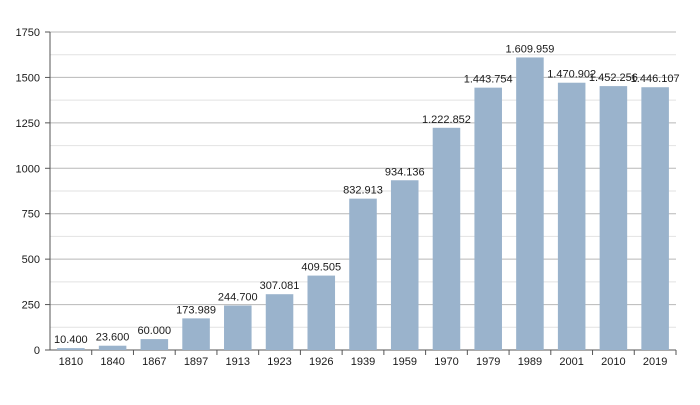 This screenshot has width=700, height=405. What do you see at coordinates (571, 362) in the screenshot?
I see `x-tick-label-2001: 2001` at bounding box center [571, 362].